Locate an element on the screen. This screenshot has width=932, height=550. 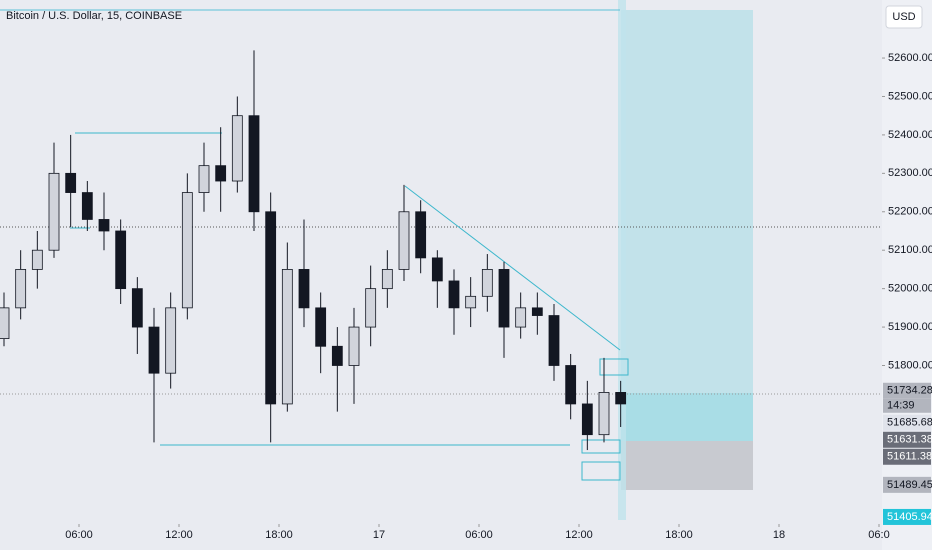
entry-zone is located at coordinates (687, 417).